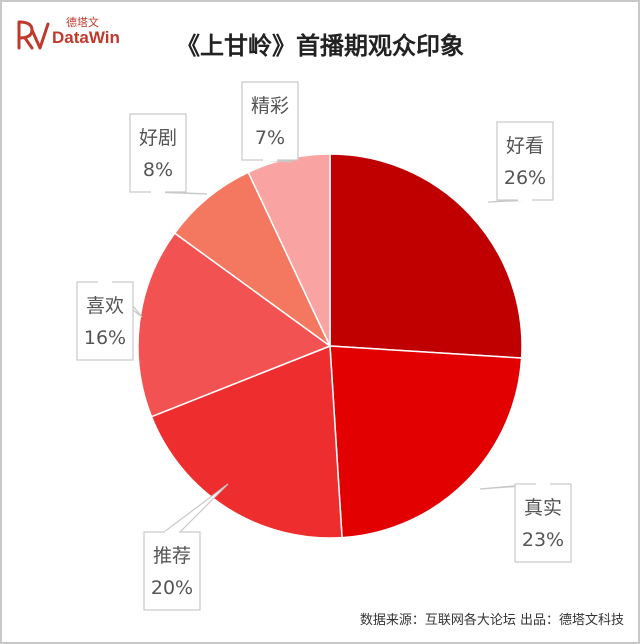 This screenshot has width=640, height=644. I want to click on brand-name-cn: 德塔文, so click(82, 22).